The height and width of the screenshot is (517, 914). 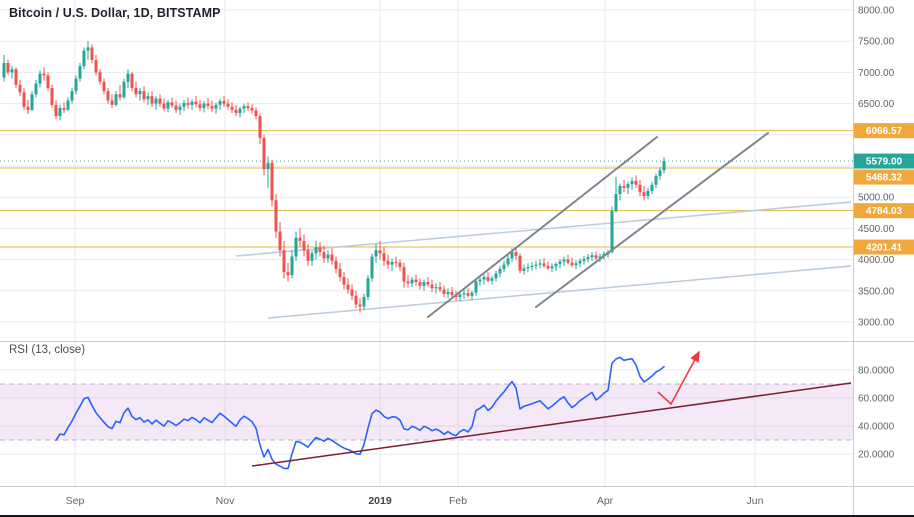 I want to click on svg-text: 4784.03, so click(x=884, y=211).